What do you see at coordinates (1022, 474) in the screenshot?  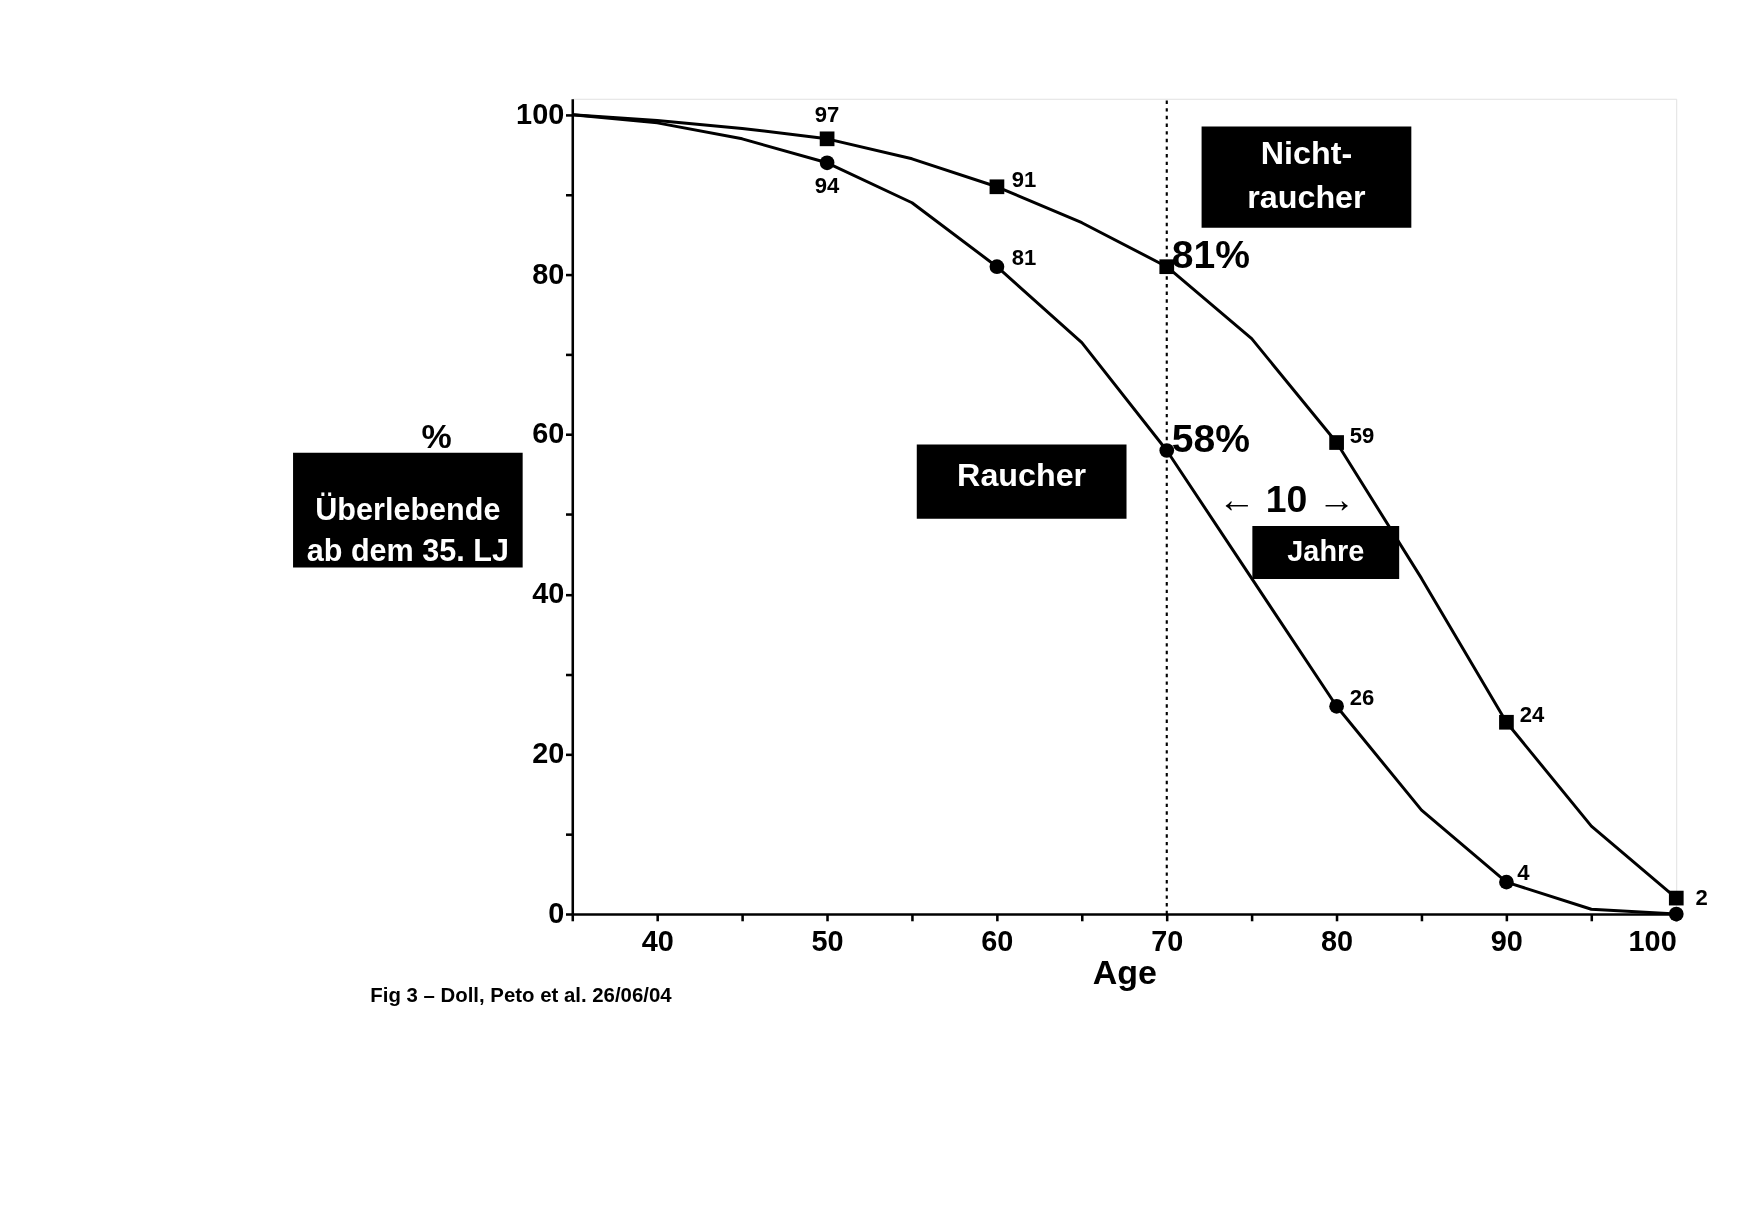 I see `text: Raucher` at bounding box center [1022, 474].